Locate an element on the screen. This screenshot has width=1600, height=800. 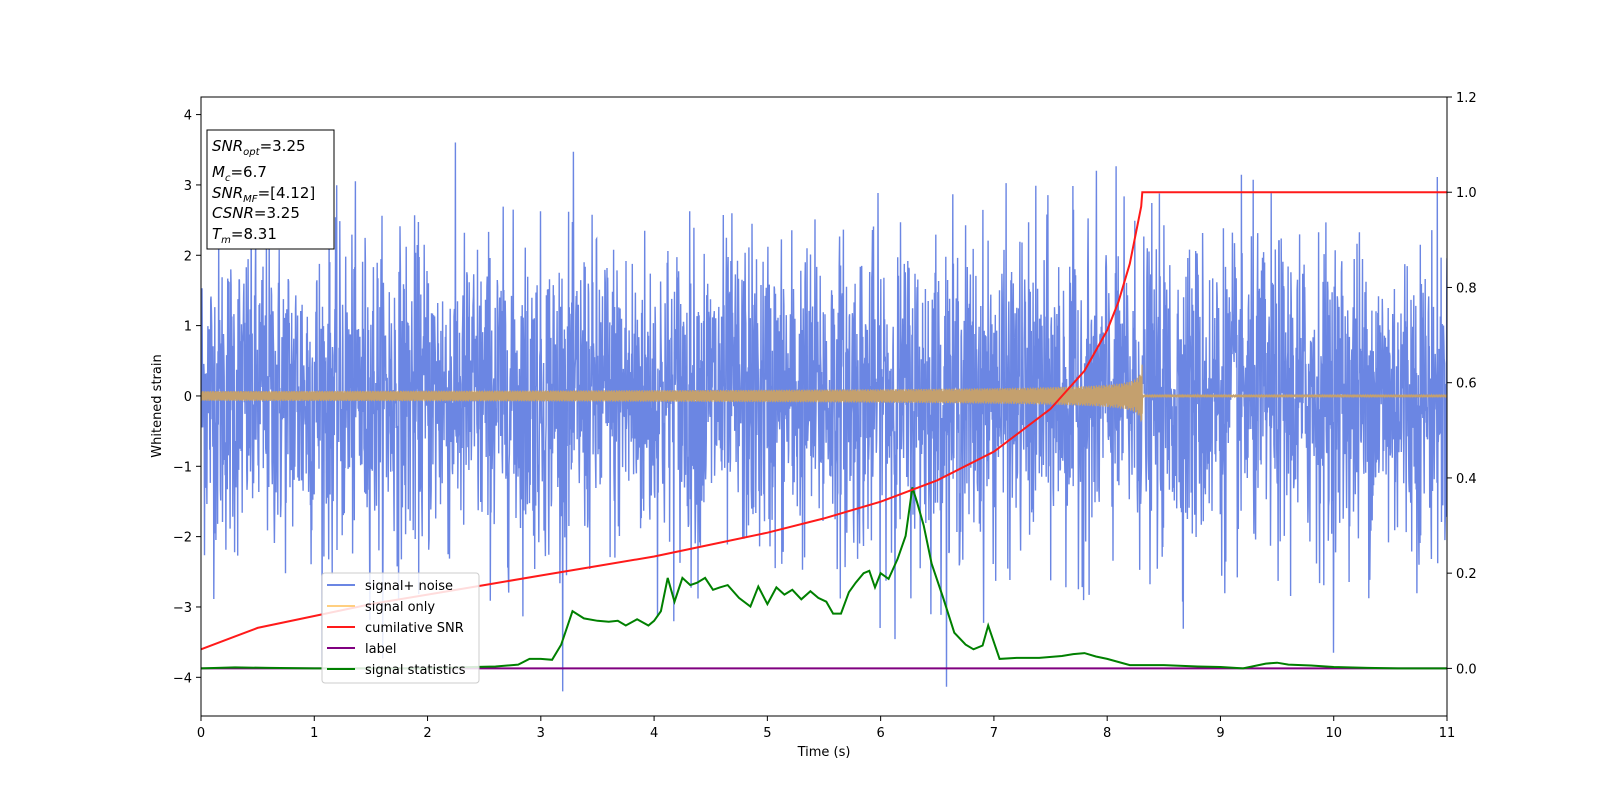
legend-label-cumilative-snr: cumilative SNR is located at coordinates (414, 628).